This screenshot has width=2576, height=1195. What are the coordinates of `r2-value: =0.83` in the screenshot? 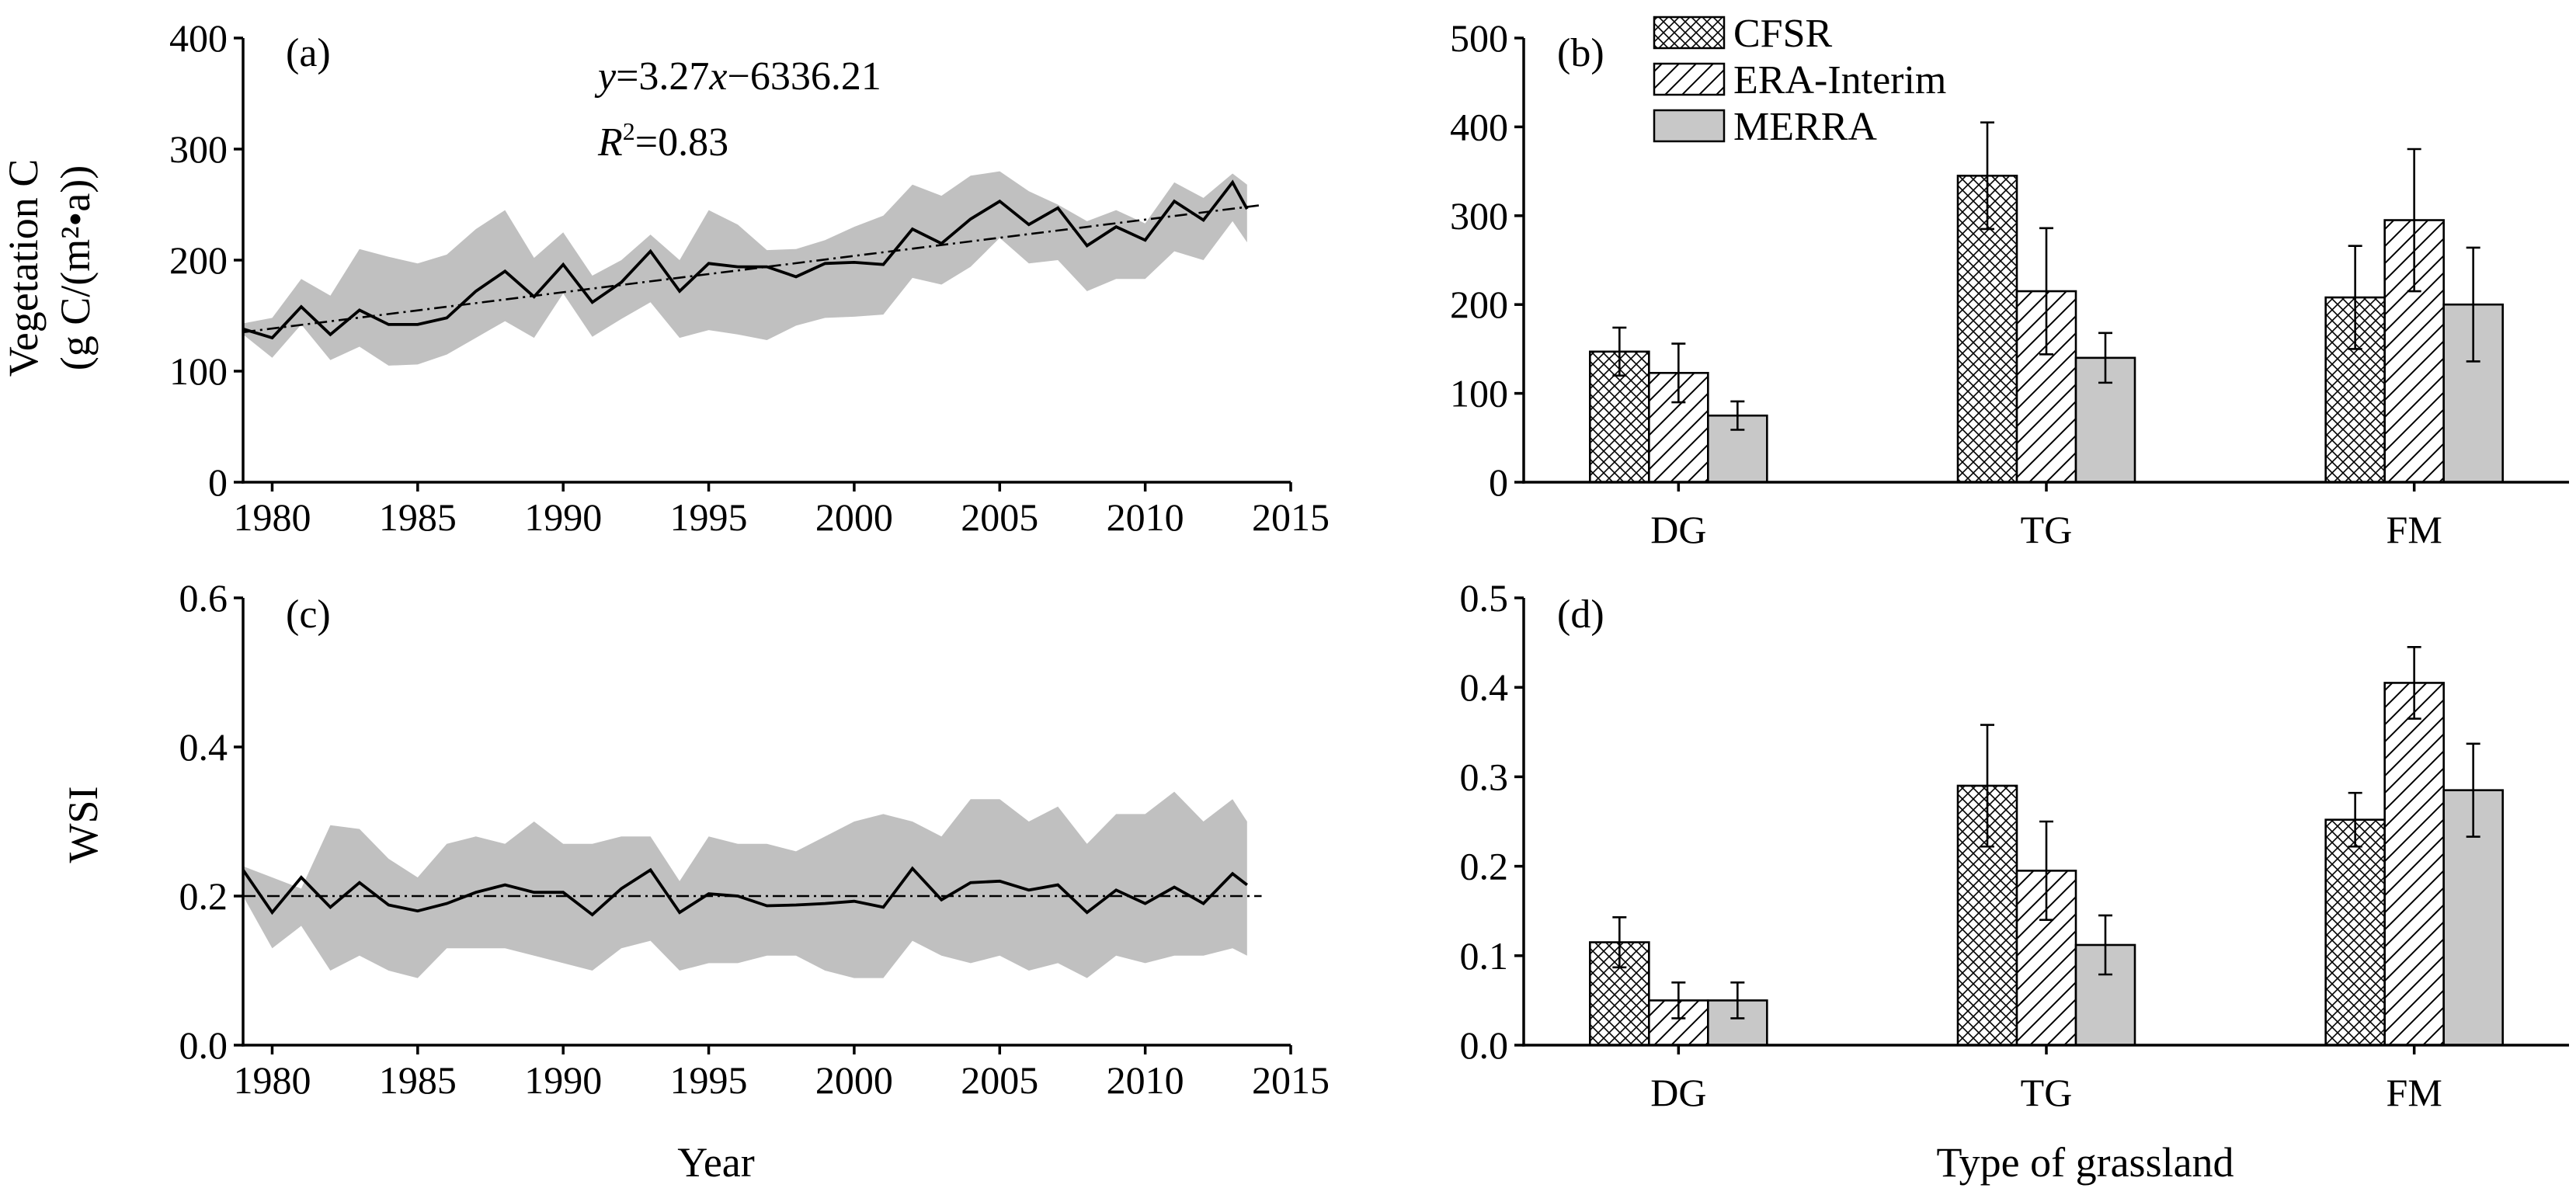 It's located at (681, 142).